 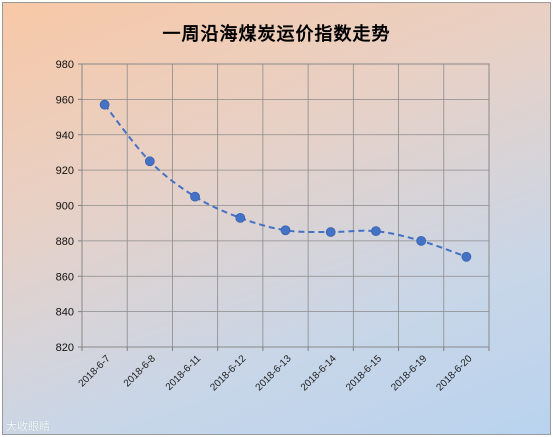 What do you see at coordinates (65, 277) in the screenshot?
I see `y-tick-label: 860` at bounding box center [65, 277].